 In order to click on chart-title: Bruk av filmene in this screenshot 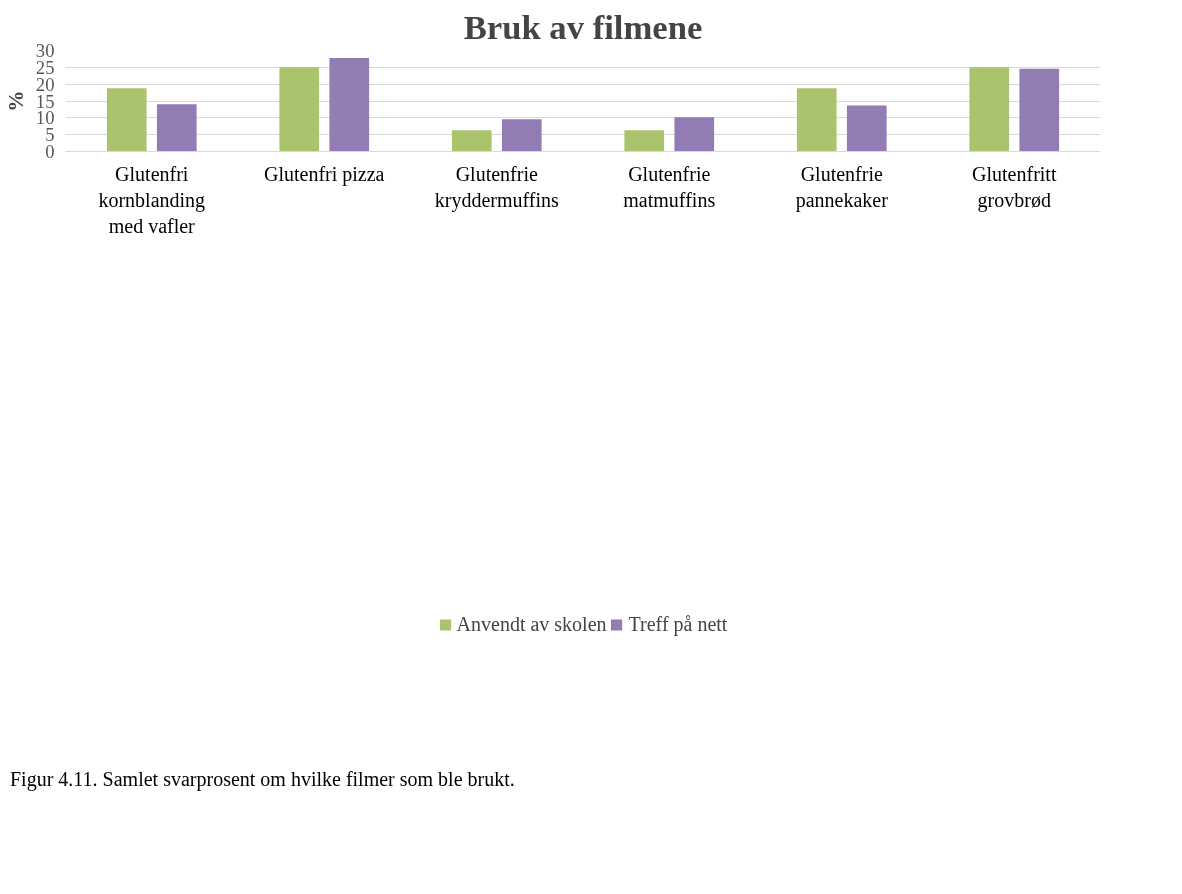, I will do `click(583, 26)`.